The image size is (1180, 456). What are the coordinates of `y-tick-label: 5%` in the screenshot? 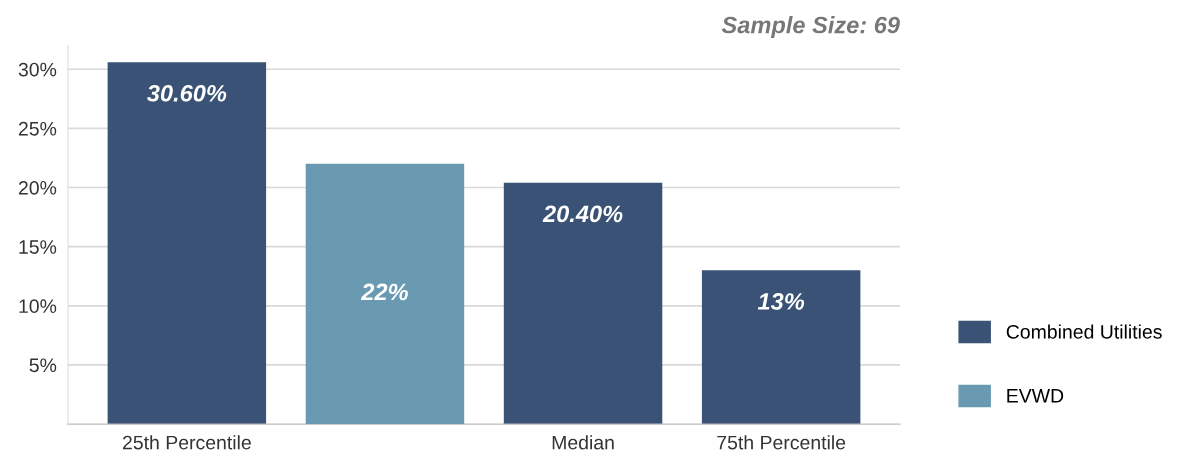 It's located at (43, 365).